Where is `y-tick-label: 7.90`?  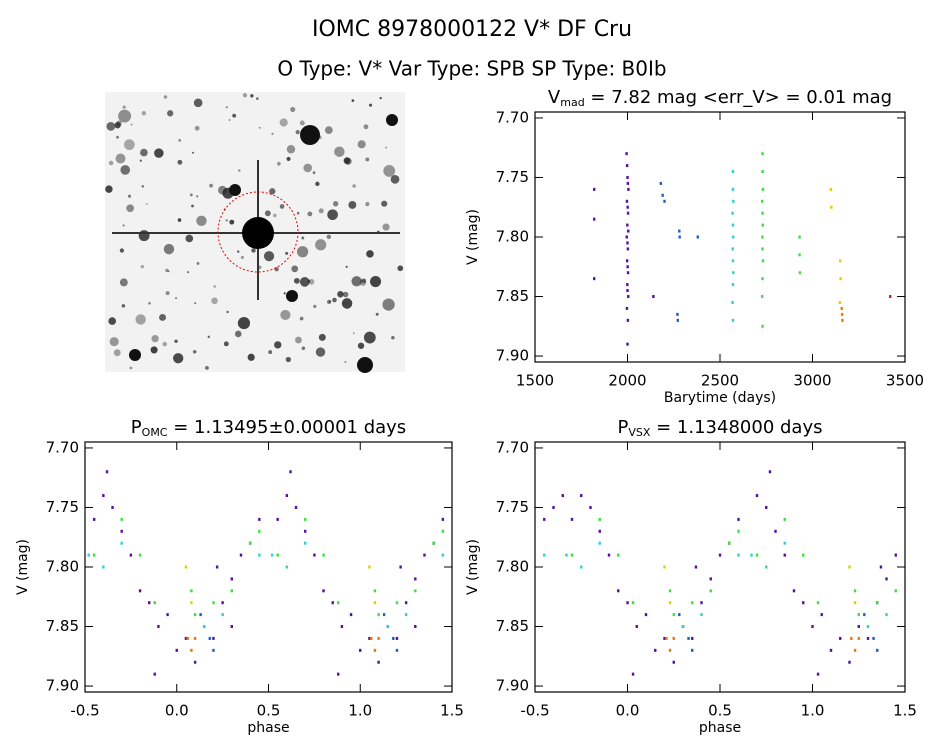 y-tick-label: 7.90 is located at coordinates (512, 686).